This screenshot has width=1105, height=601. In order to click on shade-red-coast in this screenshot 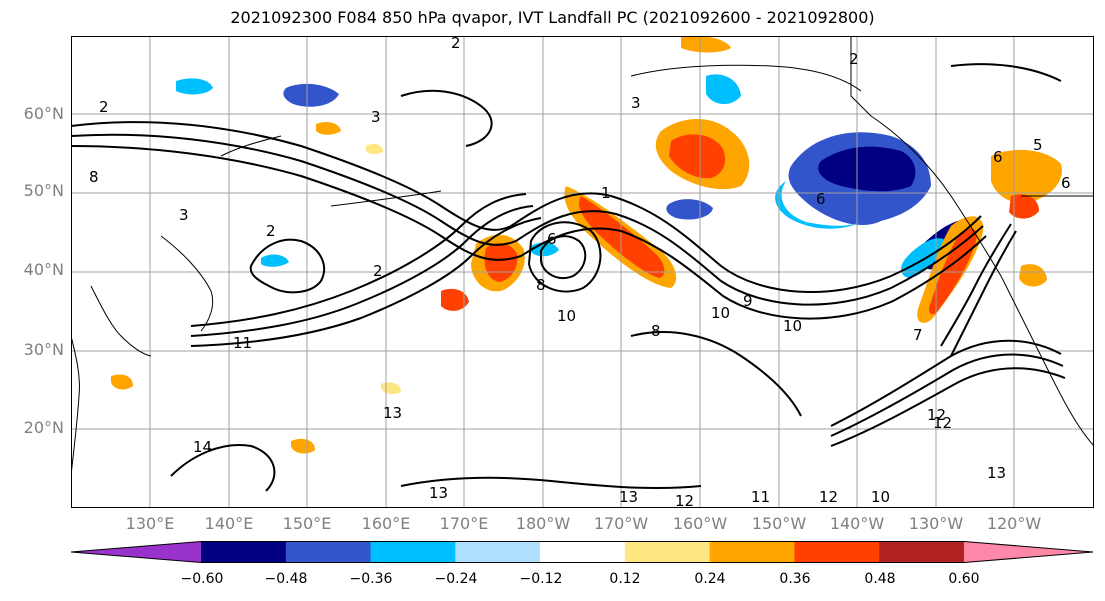, I will do `click(952, 271)`.